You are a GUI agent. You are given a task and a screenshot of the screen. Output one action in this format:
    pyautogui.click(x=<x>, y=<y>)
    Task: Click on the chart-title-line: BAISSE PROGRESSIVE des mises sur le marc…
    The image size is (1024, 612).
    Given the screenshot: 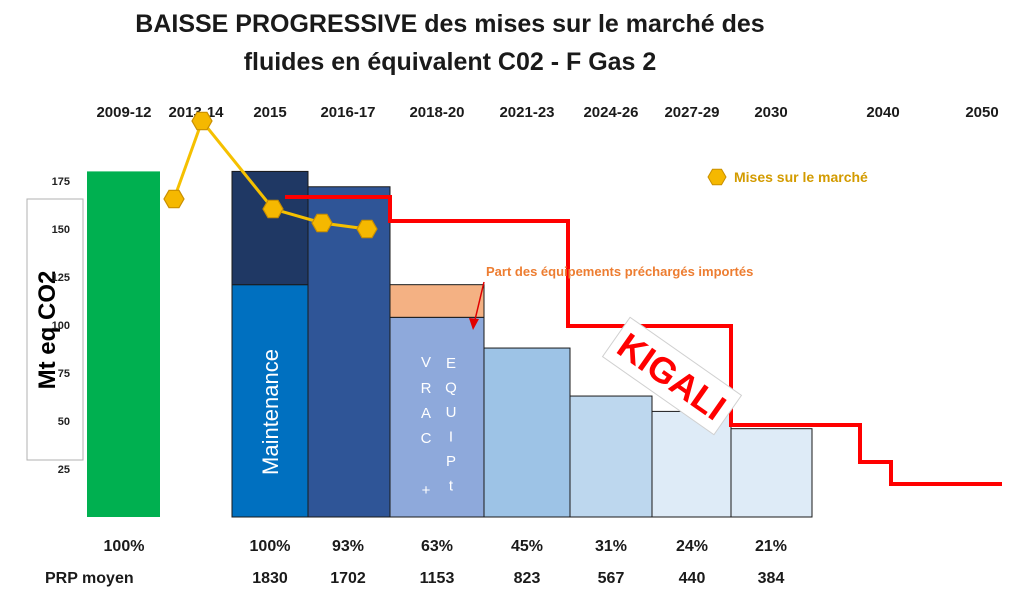 What is the action you would take?
    pyautogui.click(x=449, y=24)
    